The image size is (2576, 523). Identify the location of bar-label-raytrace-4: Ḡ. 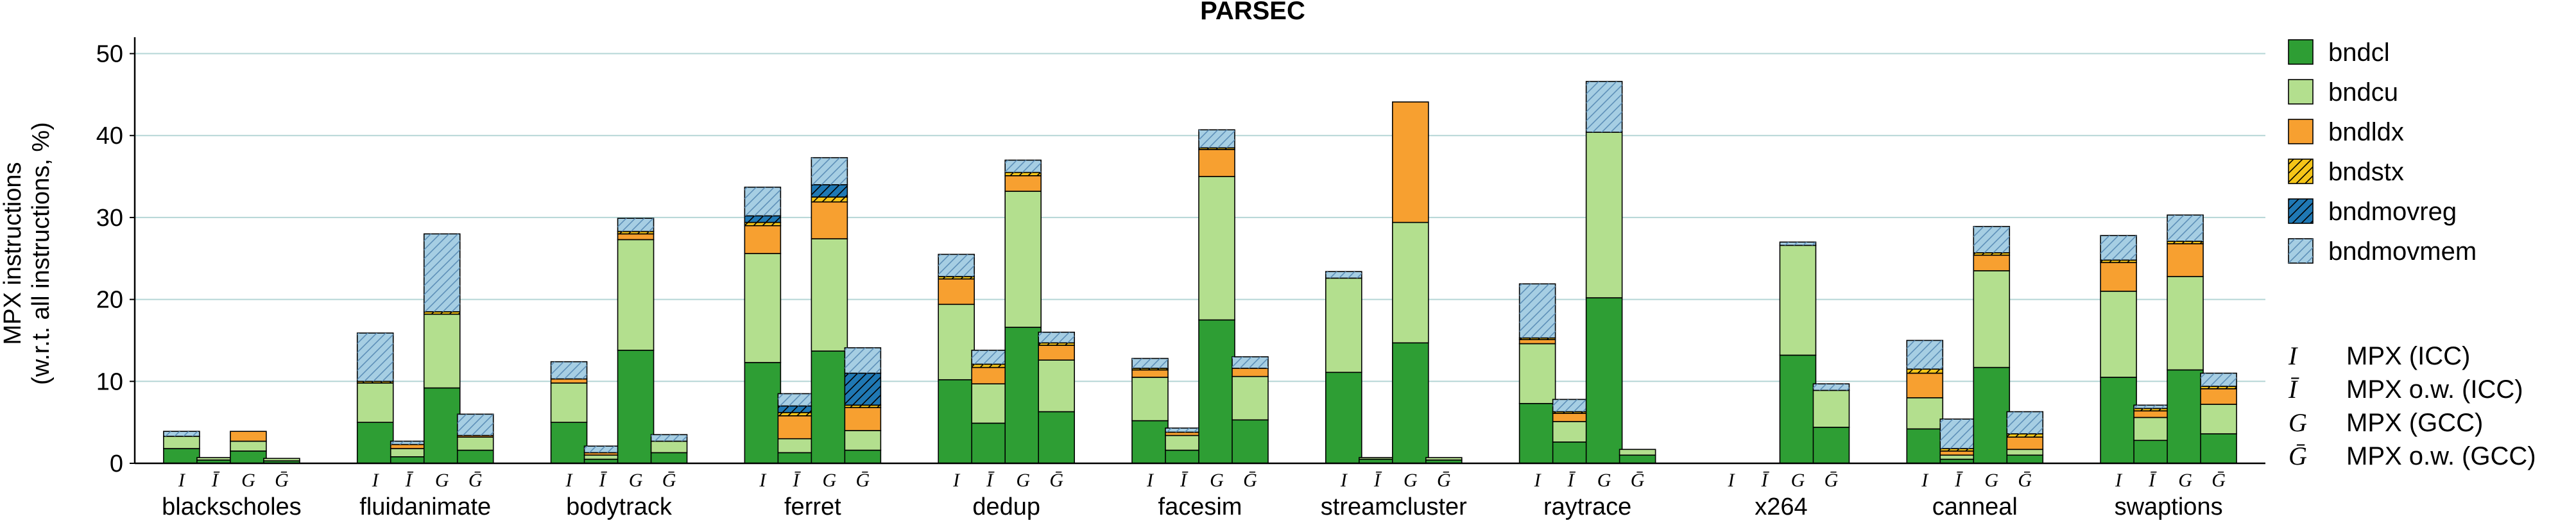
(1638, 480).